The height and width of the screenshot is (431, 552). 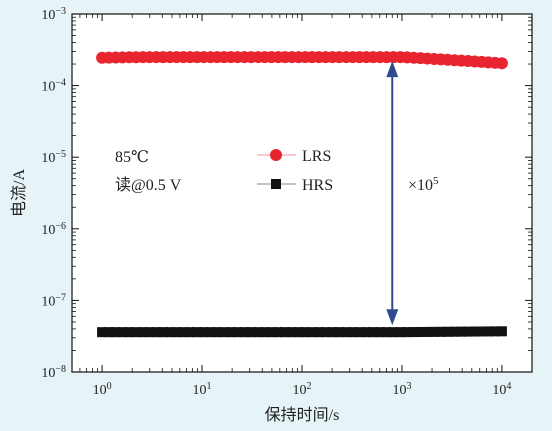 I want to click on y-tick-label: 10⁻⁷, so click(x=53, y=301).